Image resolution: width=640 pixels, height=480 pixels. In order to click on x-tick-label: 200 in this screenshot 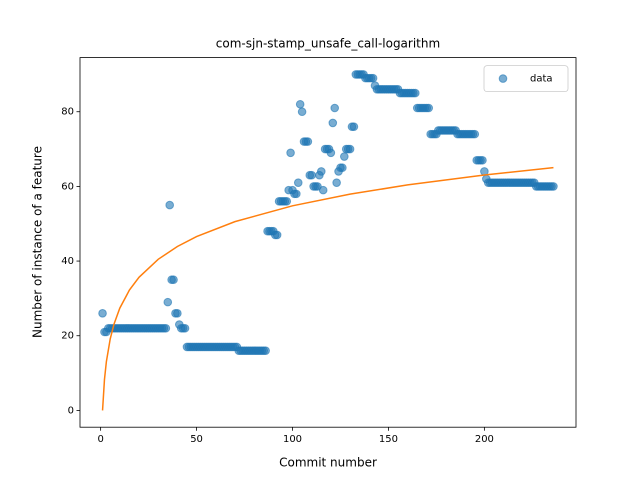, I will do `click(484, 439)`.